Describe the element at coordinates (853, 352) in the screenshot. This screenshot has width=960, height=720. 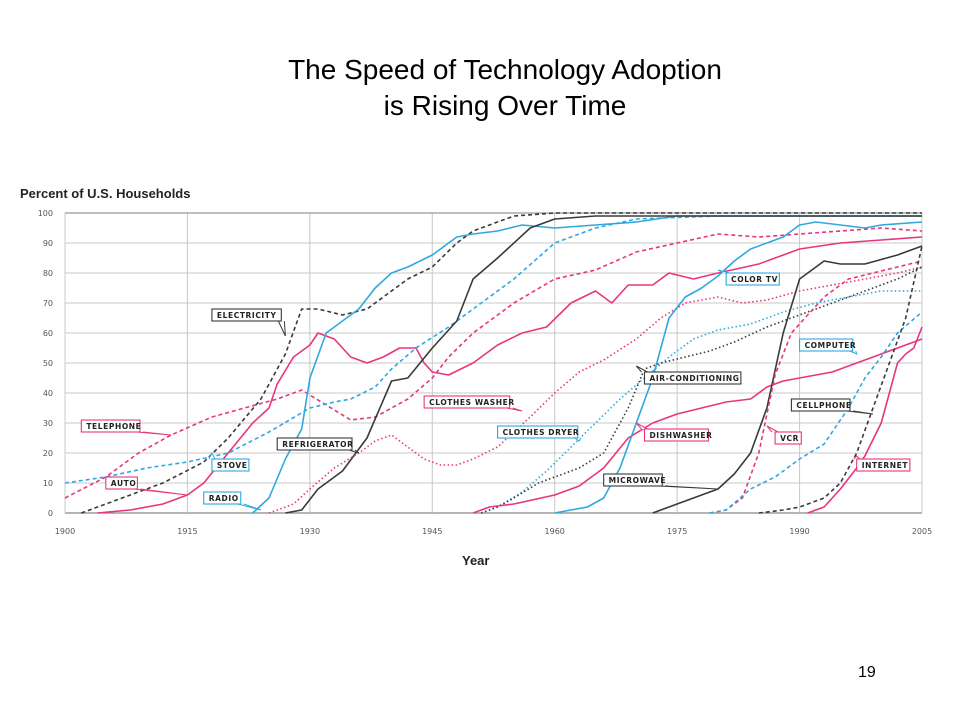
I see `callout-pointer-computer` at that location.